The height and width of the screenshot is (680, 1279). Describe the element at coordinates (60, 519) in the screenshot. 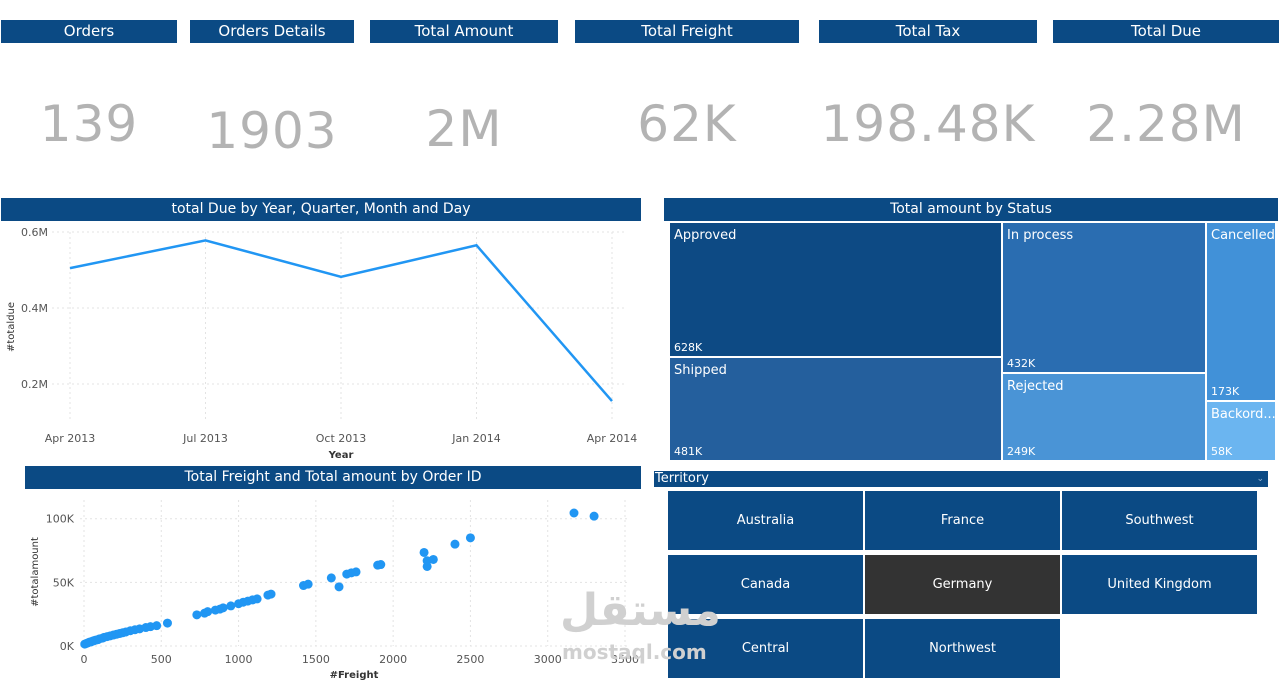

I see `y-tick-label: 100K` at that location.